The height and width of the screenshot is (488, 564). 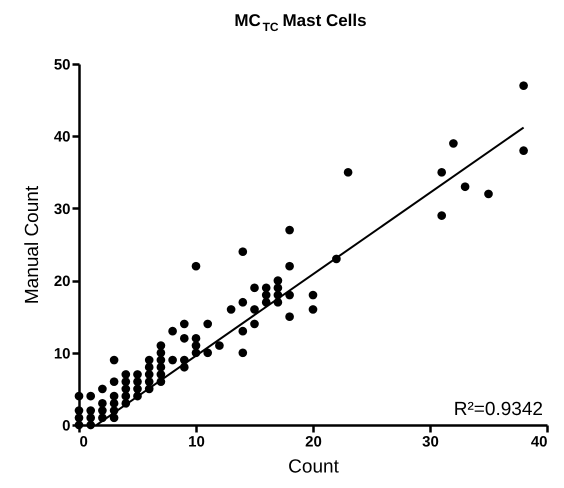 I want to click on y-tick-label: 20, so click(x=62, y=281).